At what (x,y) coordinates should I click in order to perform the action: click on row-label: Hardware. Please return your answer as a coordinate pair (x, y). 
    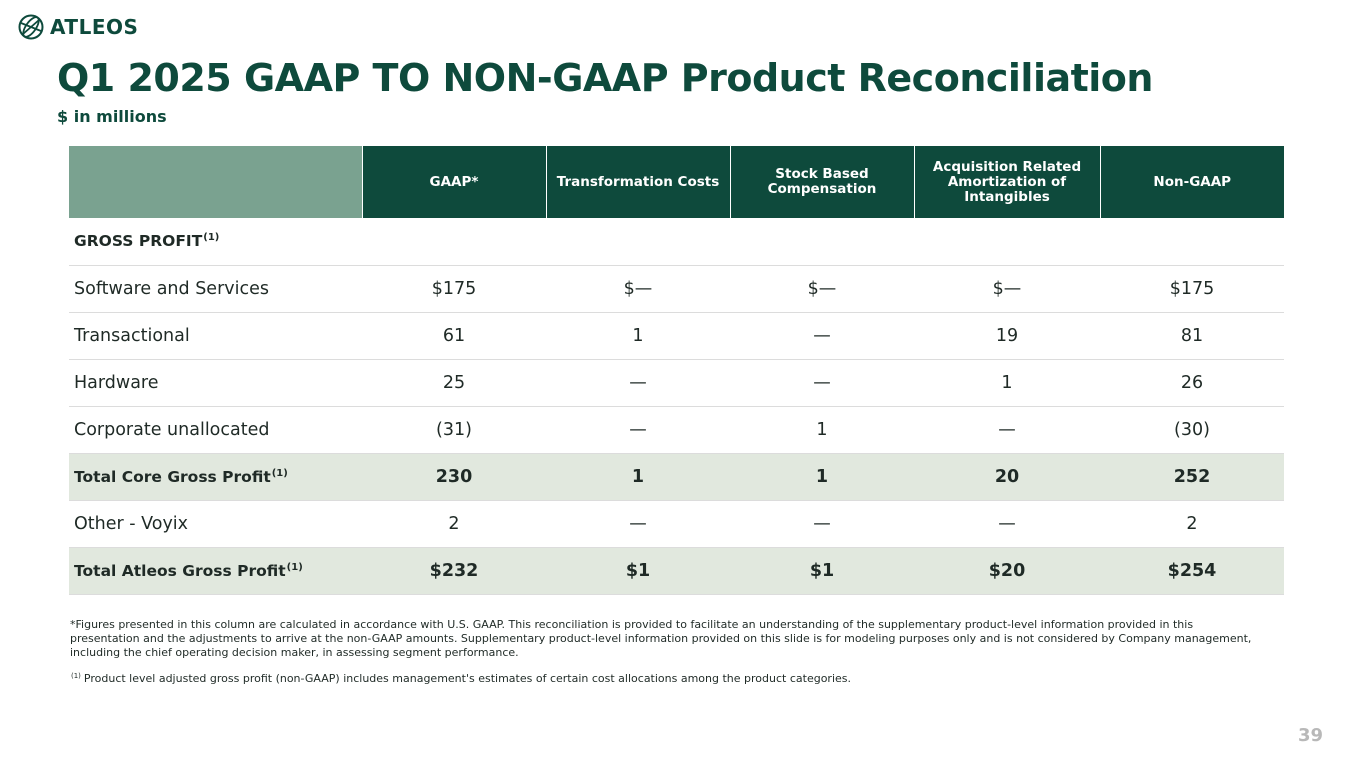
    Looking at the image, I should click on (215, 383).